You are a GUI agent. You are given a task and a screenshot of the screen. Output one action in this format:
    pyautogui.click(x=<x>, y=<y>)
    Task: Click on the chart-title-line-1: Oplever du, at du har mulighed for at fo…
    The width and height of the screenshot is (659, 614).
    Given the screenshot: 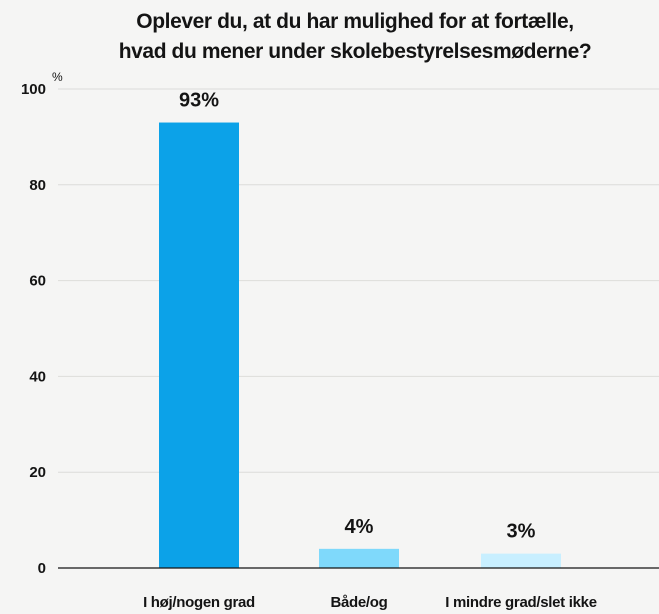 What is the action you would take?
    pyautogui.click(x=354, y=21)
    